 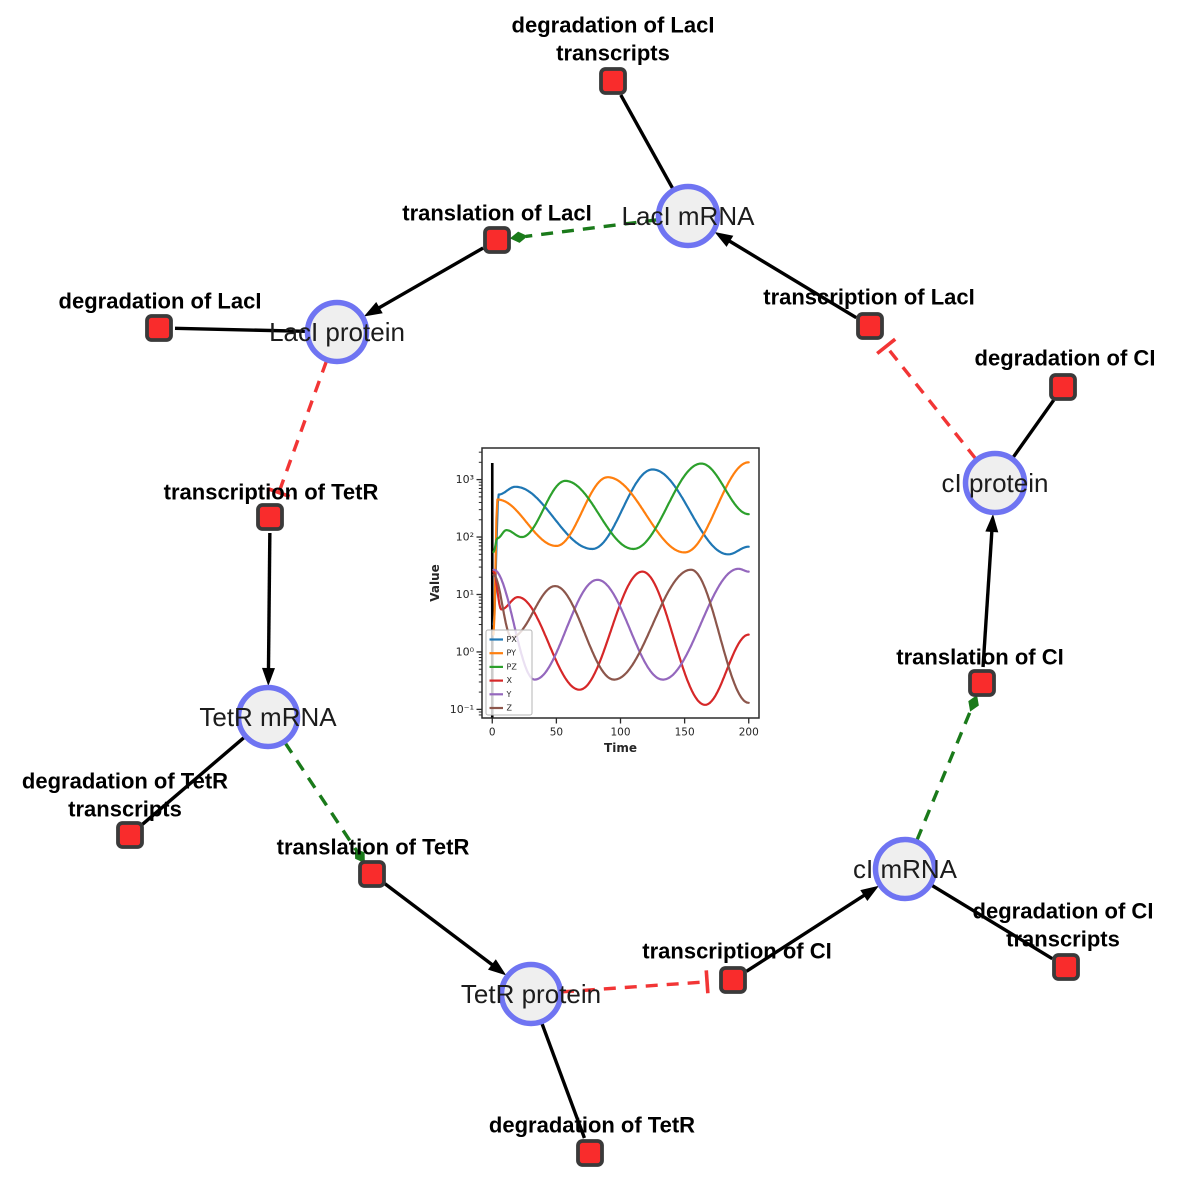 I want to click on reaction-node-deg-tetr, so click(x=590, y=1153).